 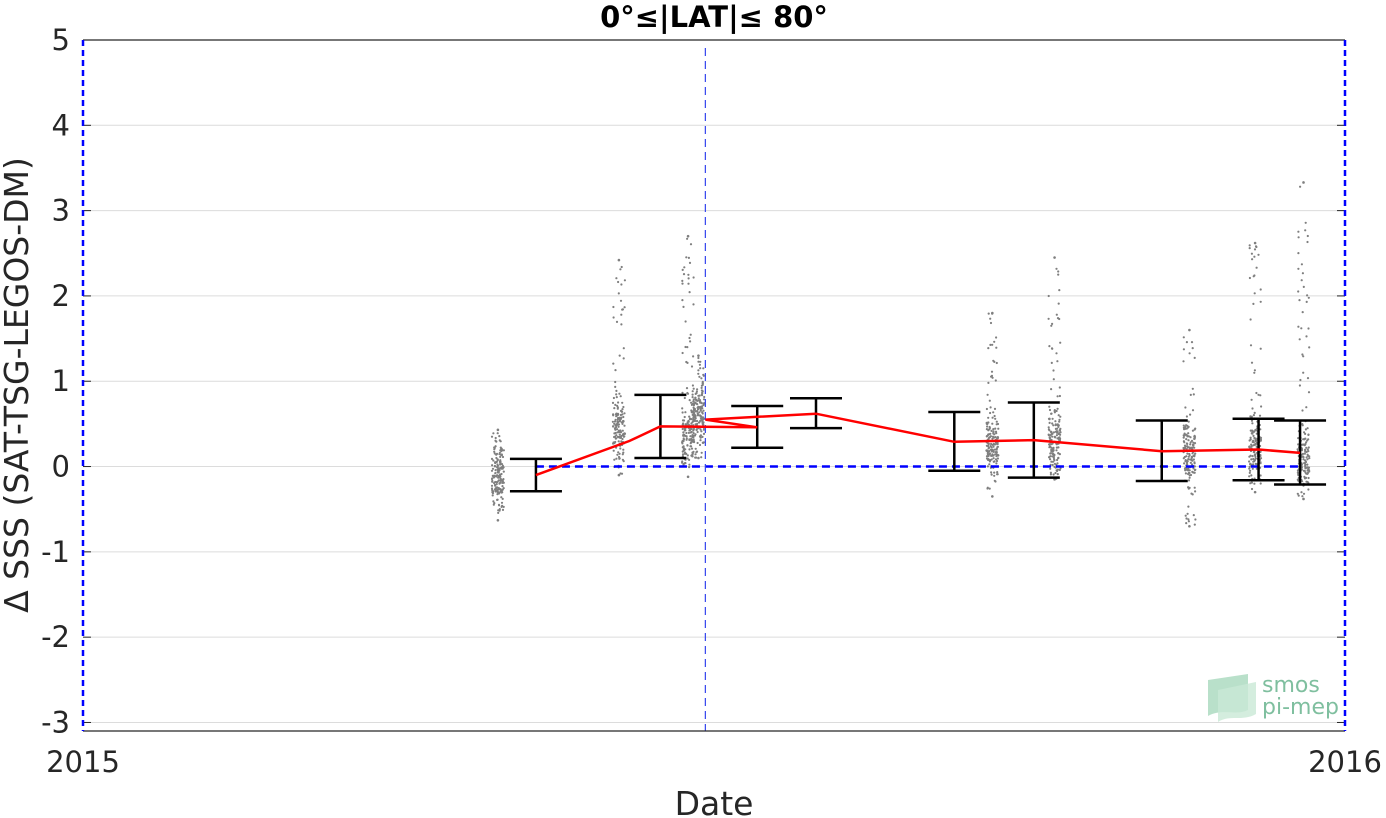 I want to click on smos-pi-mep-logo: smos pi-mep, so click(x=1273, y=697).